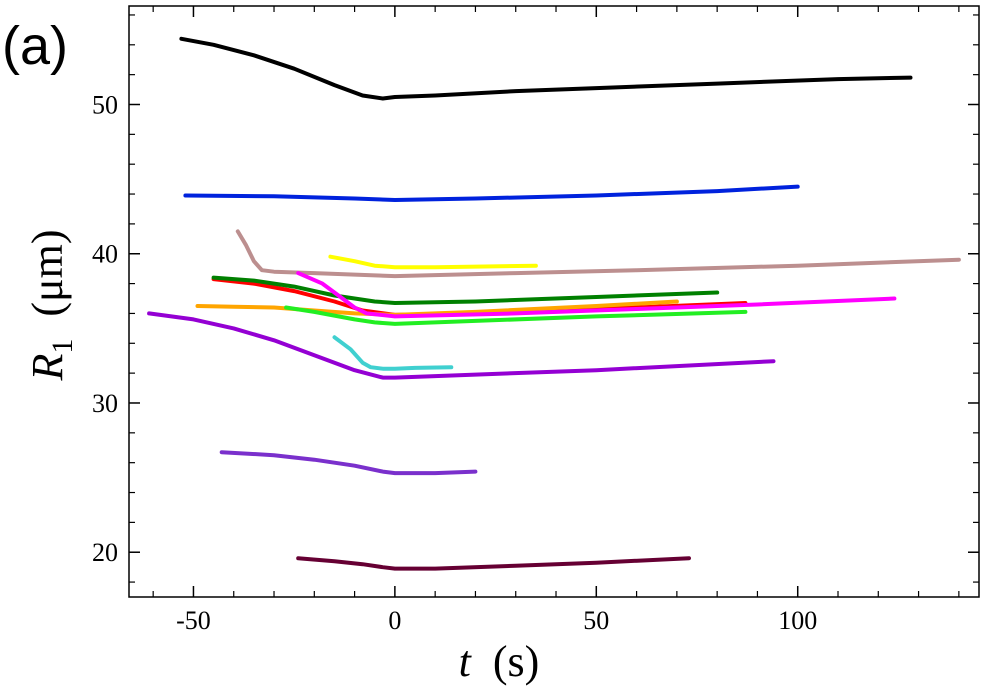  Describe the element at coordinates (105, 329) in the screenshot. I see `y-tick-labels: 20 30 40 50` at that location.